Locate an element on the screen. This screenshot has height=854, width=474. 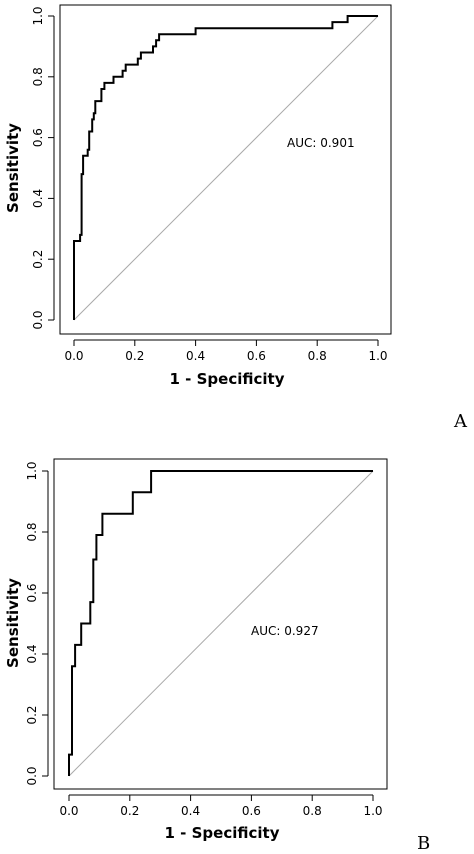
panel-b-xlabel: 1 - Specificity is located at coordinates (222, 833).